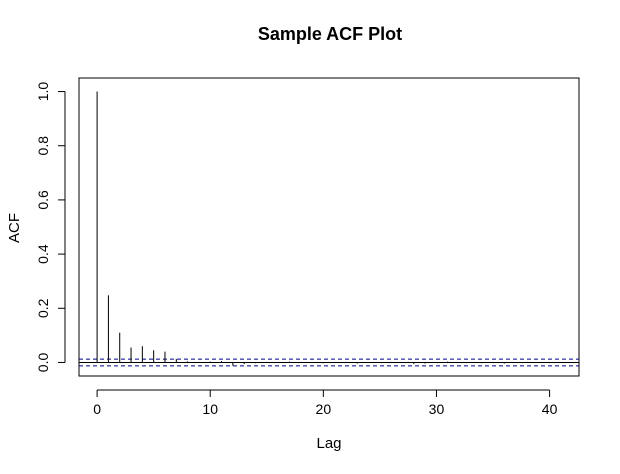  Describe the element at coordinates (324, 409) in the screenshot. I see `x-tick-label: 20` at that location.